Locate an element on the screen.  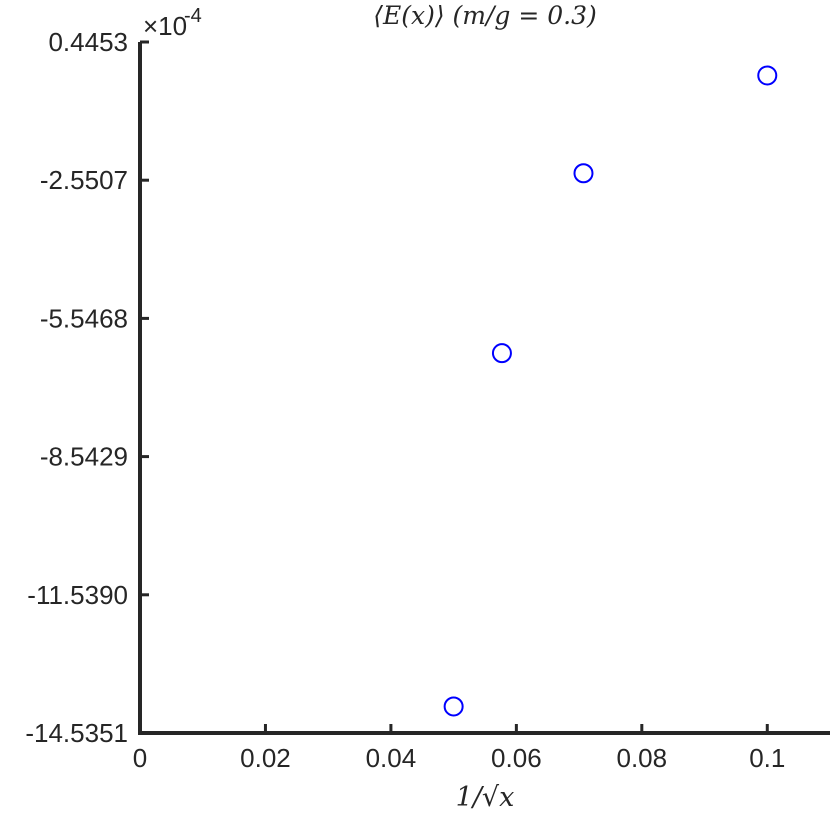
y-tick-label: -2.5507 is located at coordinates (84, 180).